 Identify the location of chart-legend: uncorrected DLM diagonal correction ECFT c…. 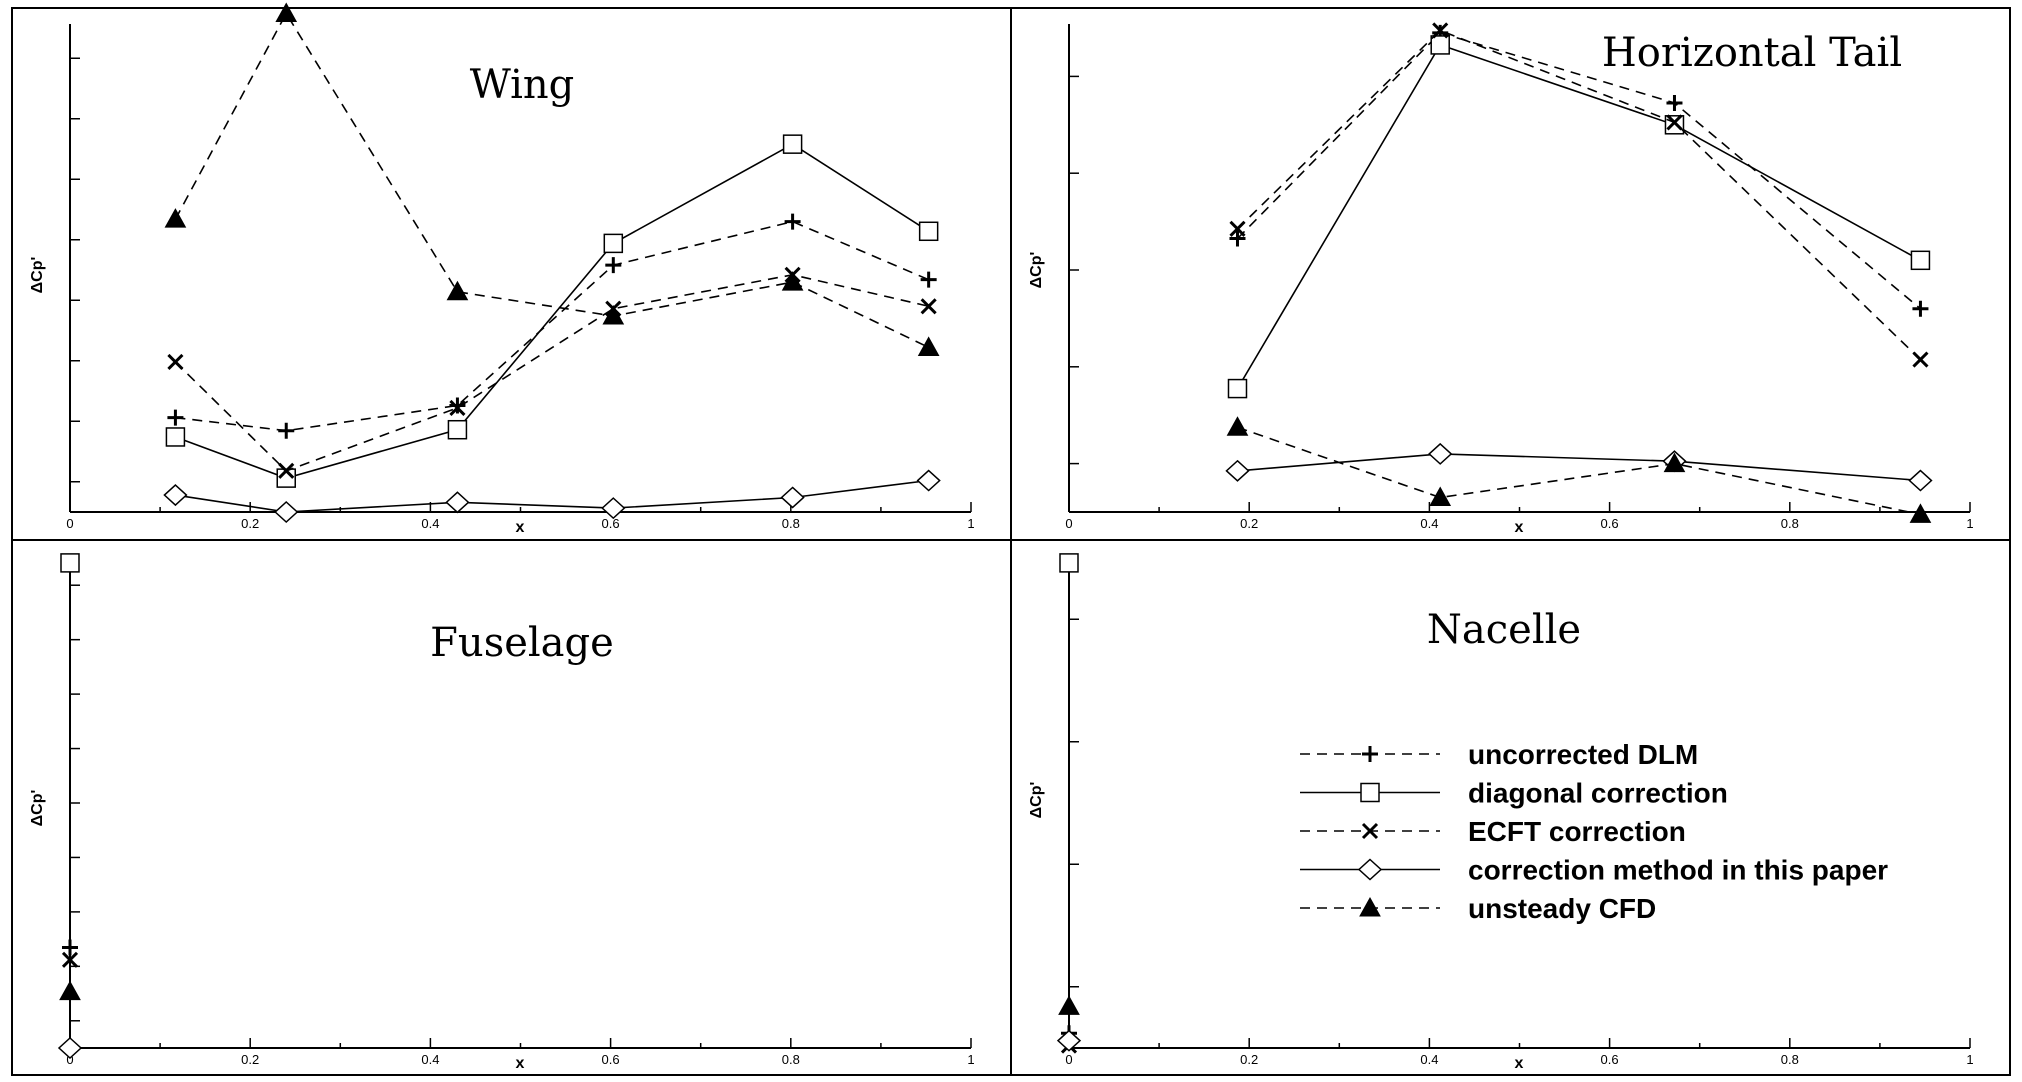
(1594, 831).